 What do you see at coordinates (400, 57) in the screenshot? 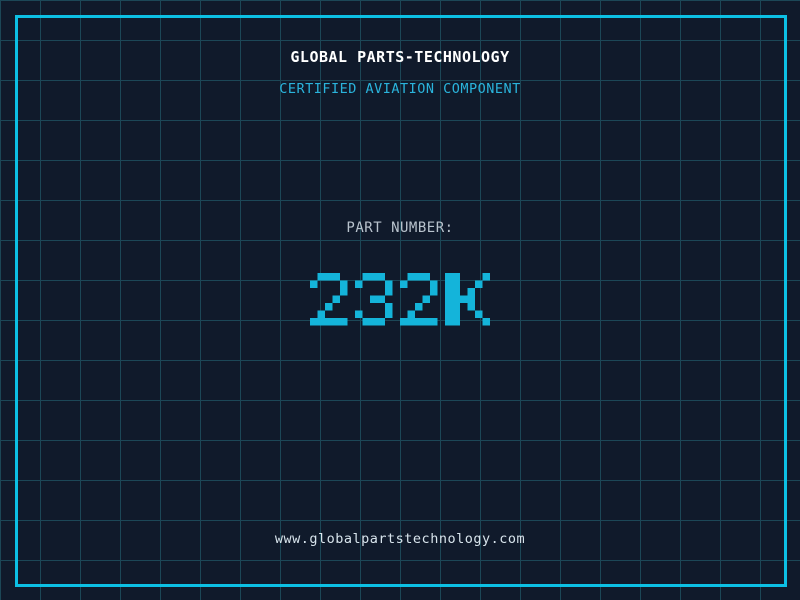
I see `company-name: GLOBAL PARTS-TECHNOLOGY` at bounding box center [400, 57].